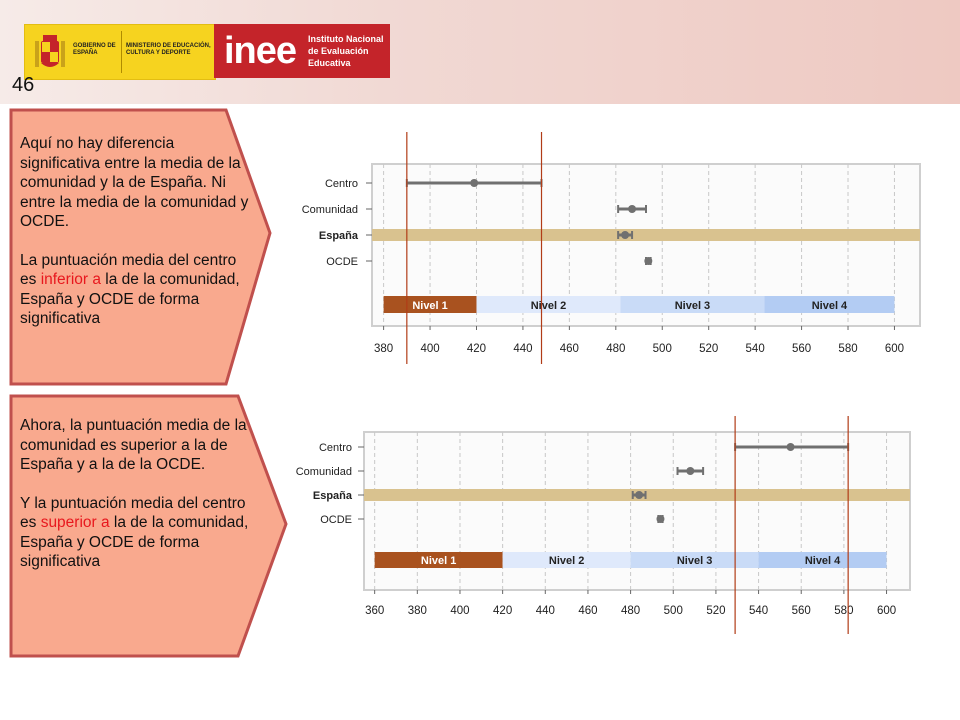  I want to click on callout-bottom-highlight: superior a, so click(75, 522).